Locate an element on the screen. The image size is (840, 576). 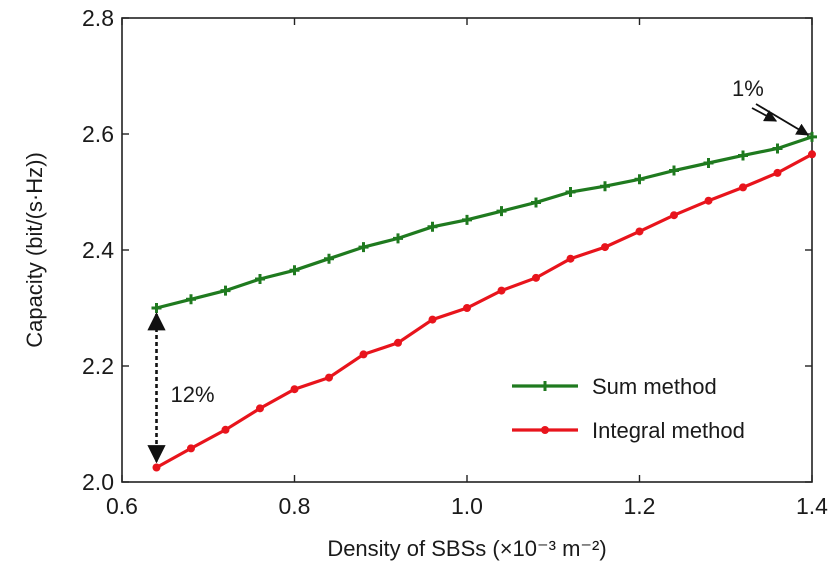
x-axis-title: Density of SBSs (×10⁻³ m⁻²) is located at coordinates (466, 548).